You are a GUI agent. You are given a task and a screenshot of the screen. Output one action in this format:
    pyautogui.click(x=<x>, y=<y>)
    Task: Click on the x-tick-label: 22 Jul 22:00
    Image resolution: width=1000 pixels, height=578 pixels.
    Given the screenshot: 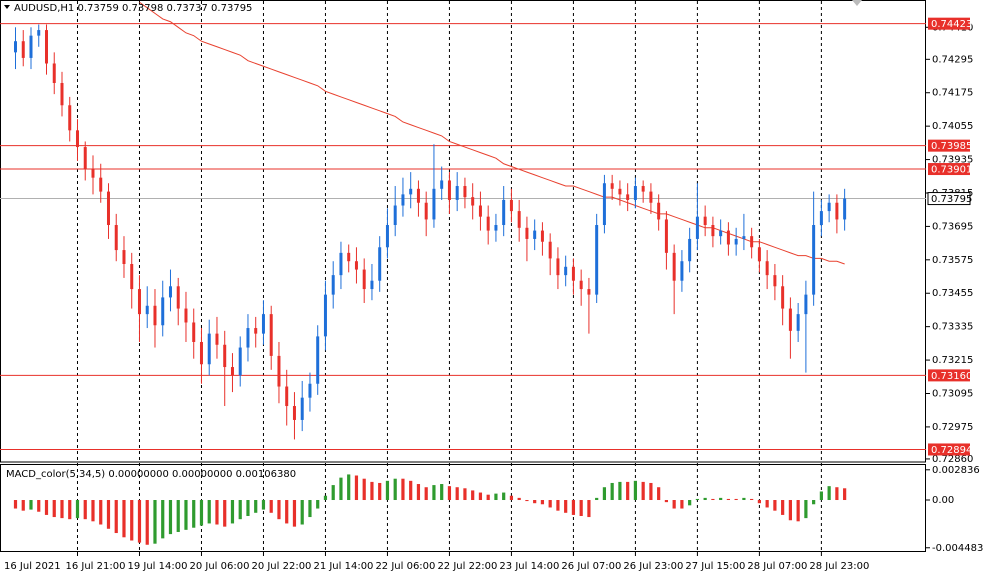 What is the action you would take?
    pyautogui.click(x=467, y=566)
    